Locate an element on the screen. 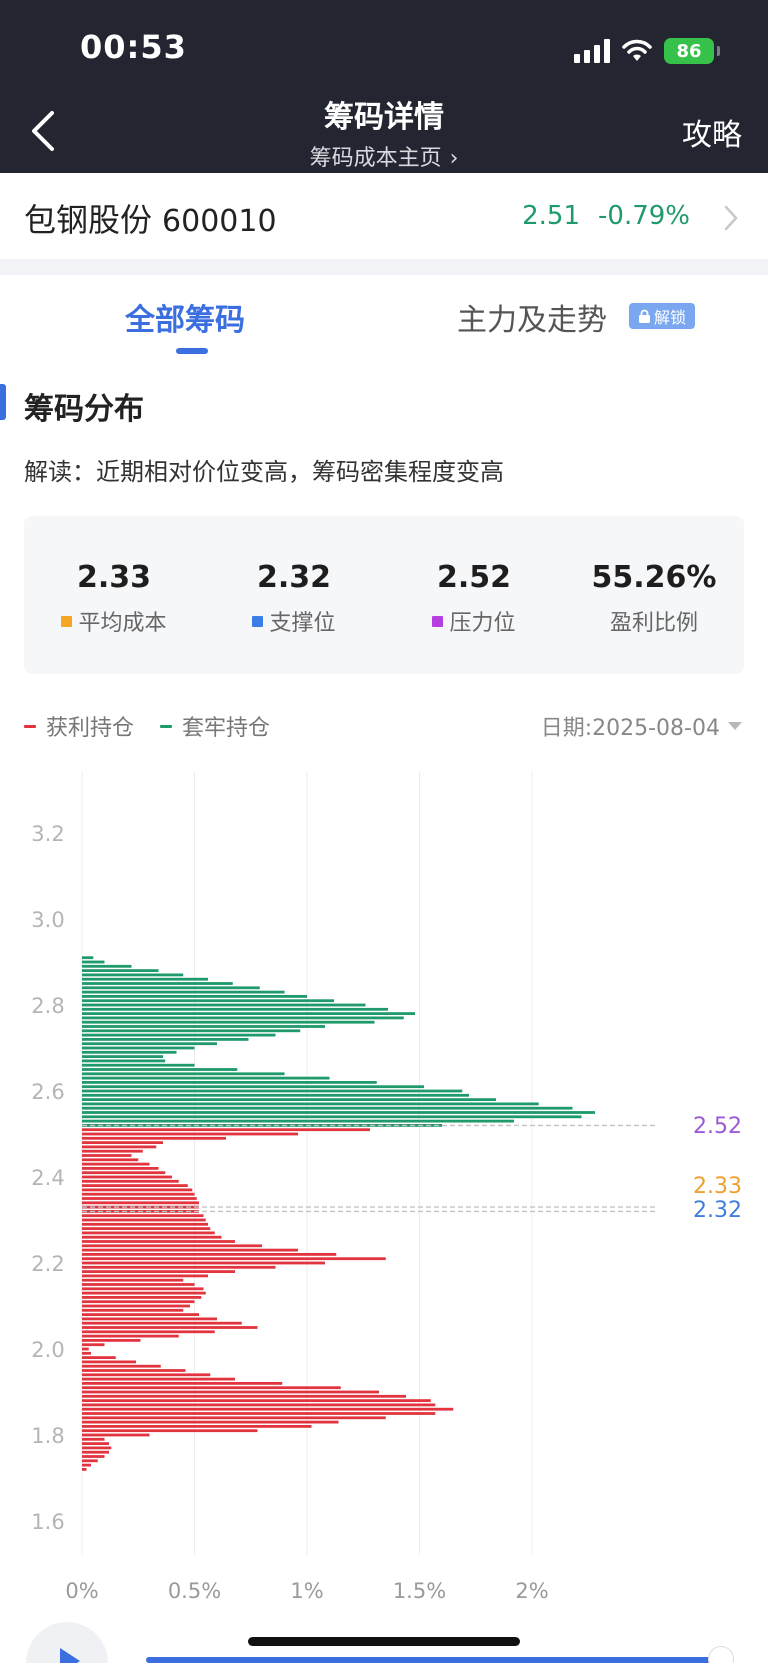 The width and height of the screenshot is (768, 1663). stat-label: 盈利比例 is located at coordinates (653, 623).